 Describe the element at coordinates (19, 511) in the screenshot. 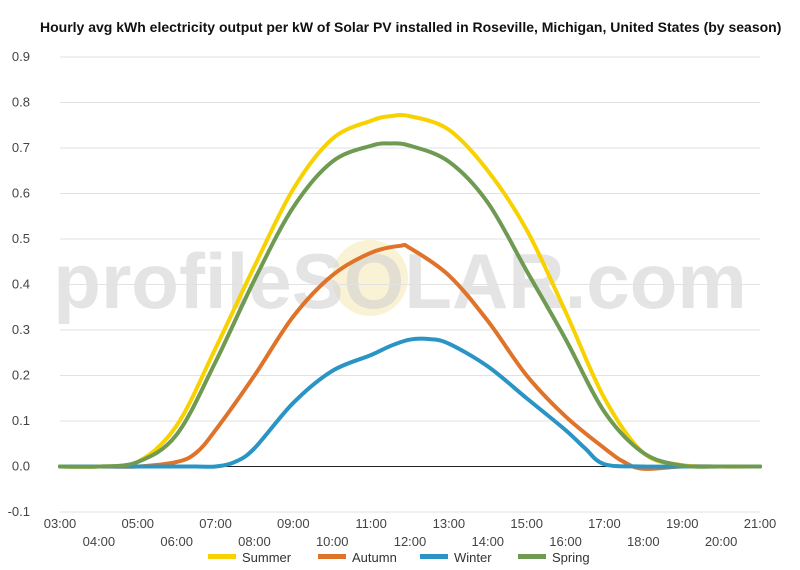

I see `y-tick-label: -0.1` at that location.